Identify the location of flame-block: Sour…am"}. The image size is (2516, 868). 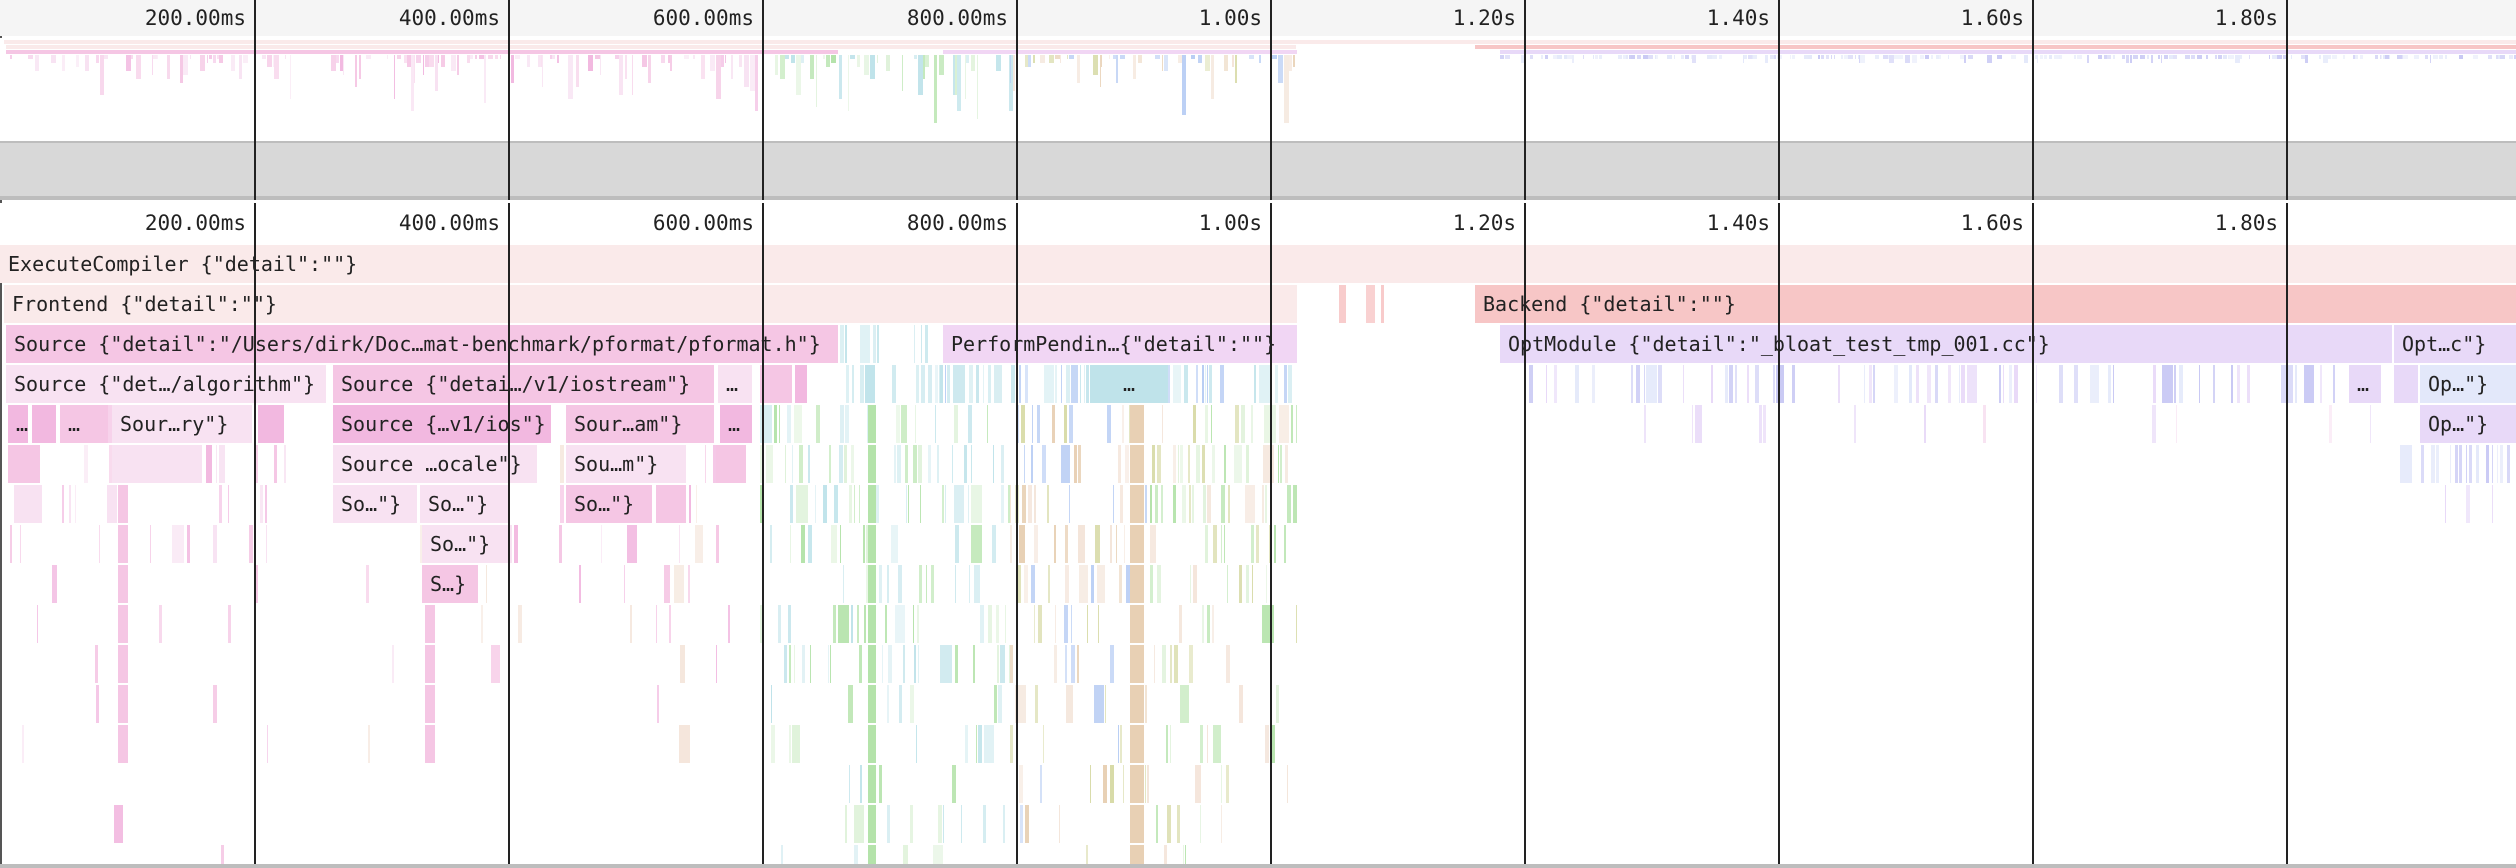
(640, 424).